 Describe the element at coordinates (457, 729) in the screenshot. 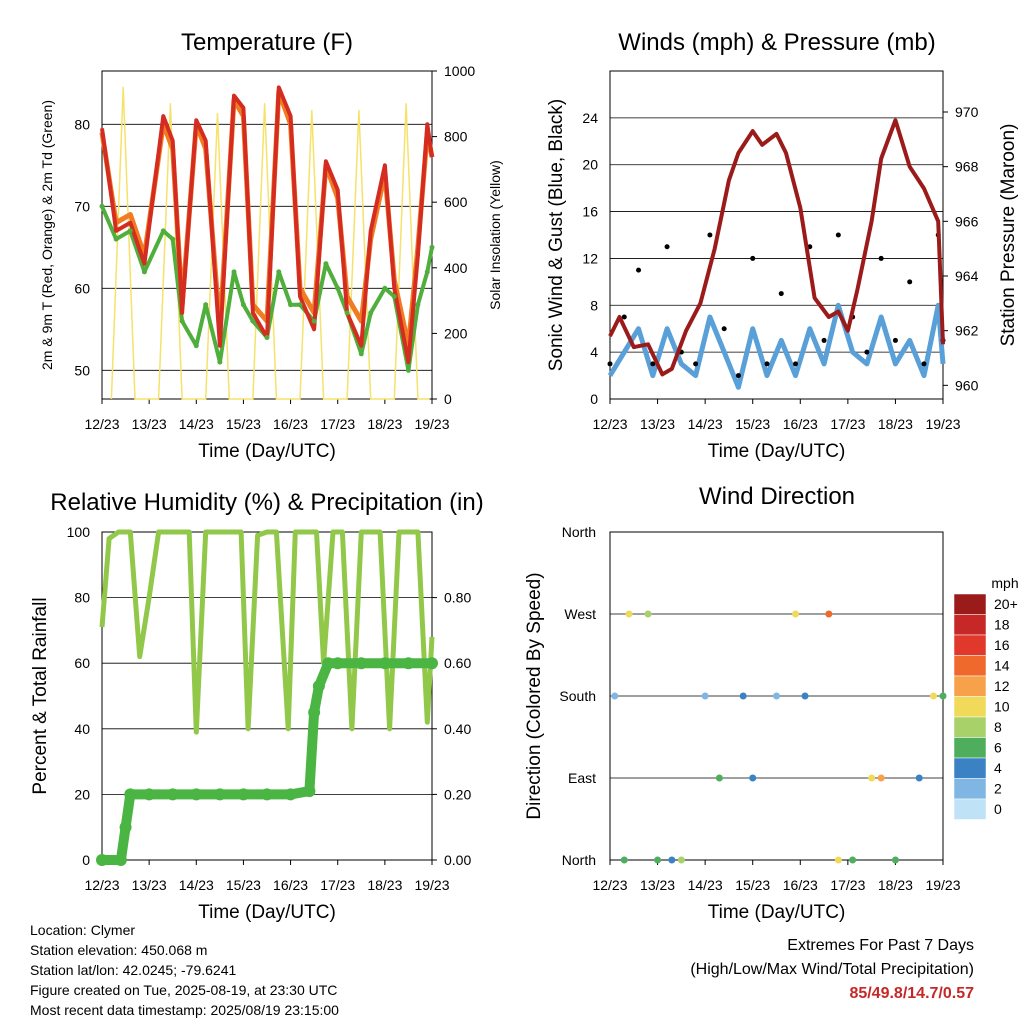

I see `y-right-tick-label: 0.40` at that location.